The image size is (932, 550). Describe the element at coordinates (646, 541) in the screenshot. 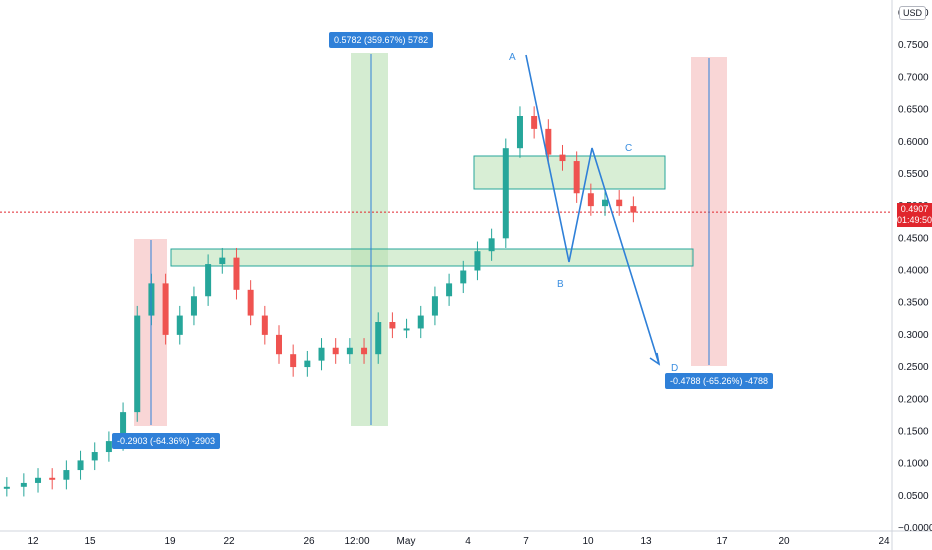

I see `x-tick-label: 13` at that location.